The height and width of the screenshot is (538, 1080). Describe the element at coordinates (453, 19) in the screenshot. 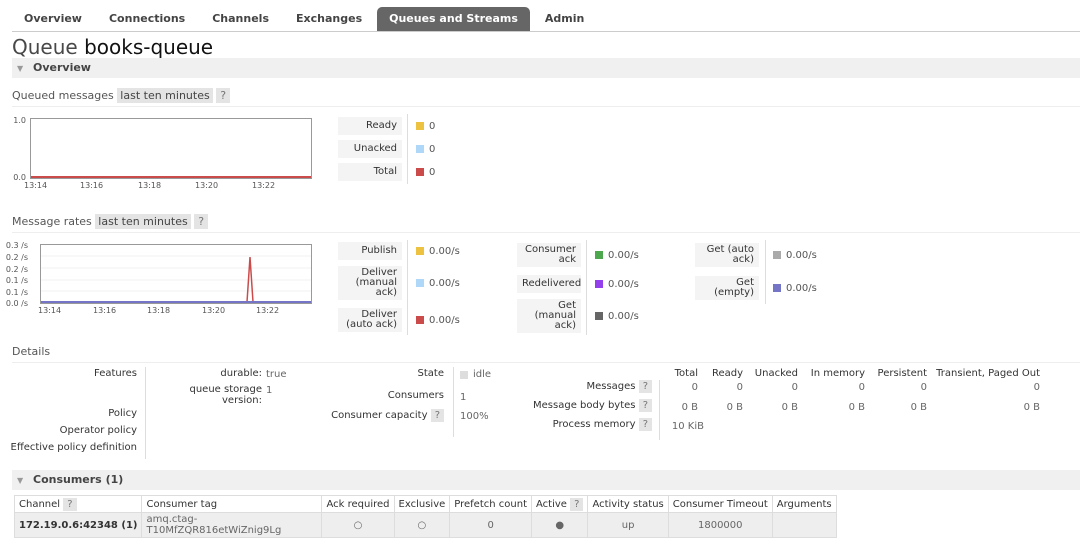

I see `tab-queues-and-streams: Queues and Streams` at that location.